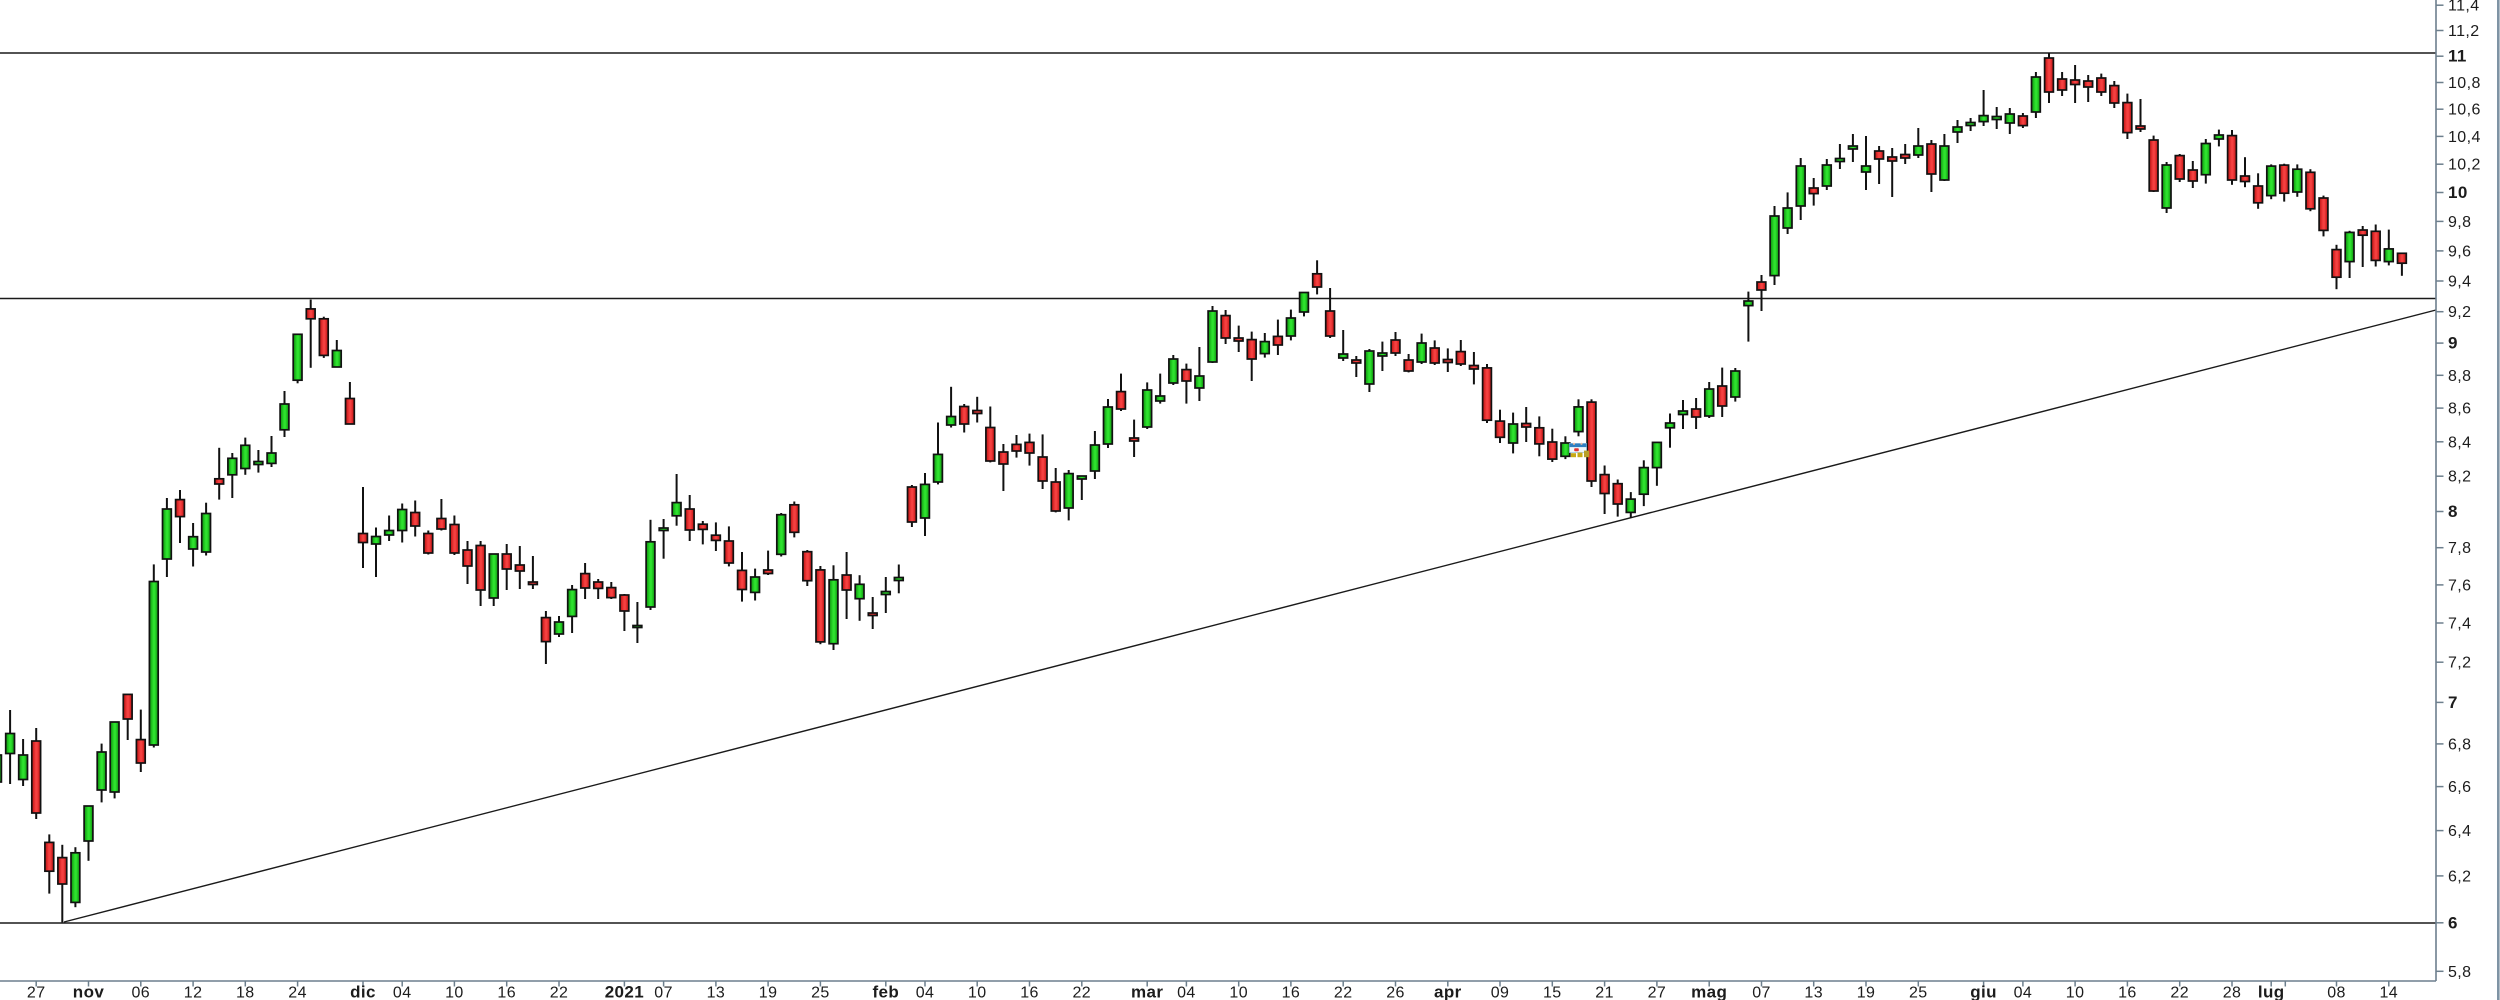 The image size is (2500, 1000). Describe the element at coordinates (1552, 992) in the screenshot. I see `svg-text: 15` at that location.